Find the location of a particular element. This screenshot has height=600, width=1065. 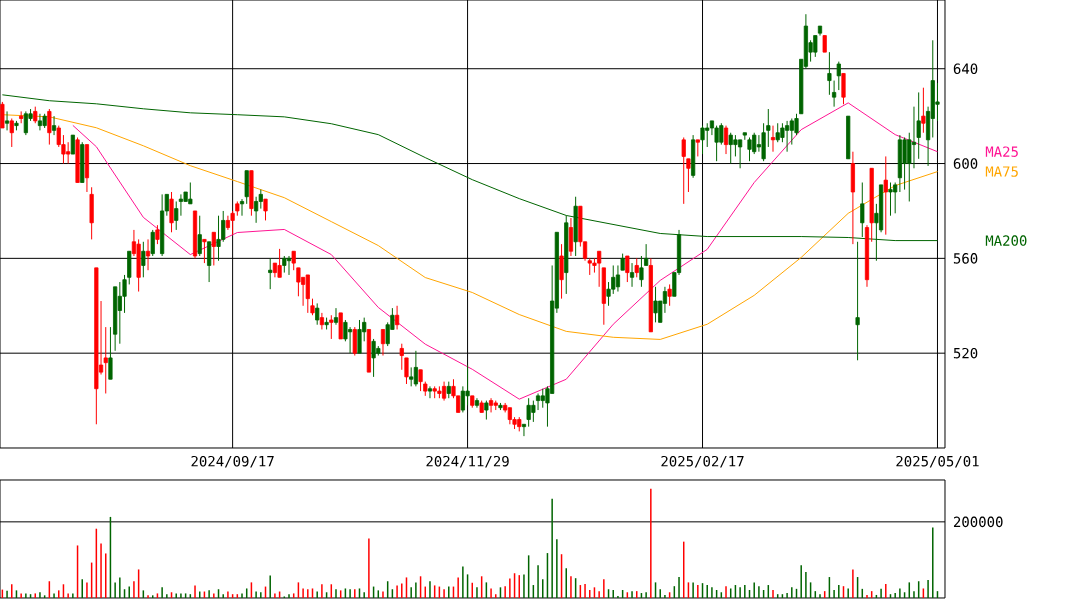

x-tick-label: 2025/05/01 is located at coordinates (937, 461).